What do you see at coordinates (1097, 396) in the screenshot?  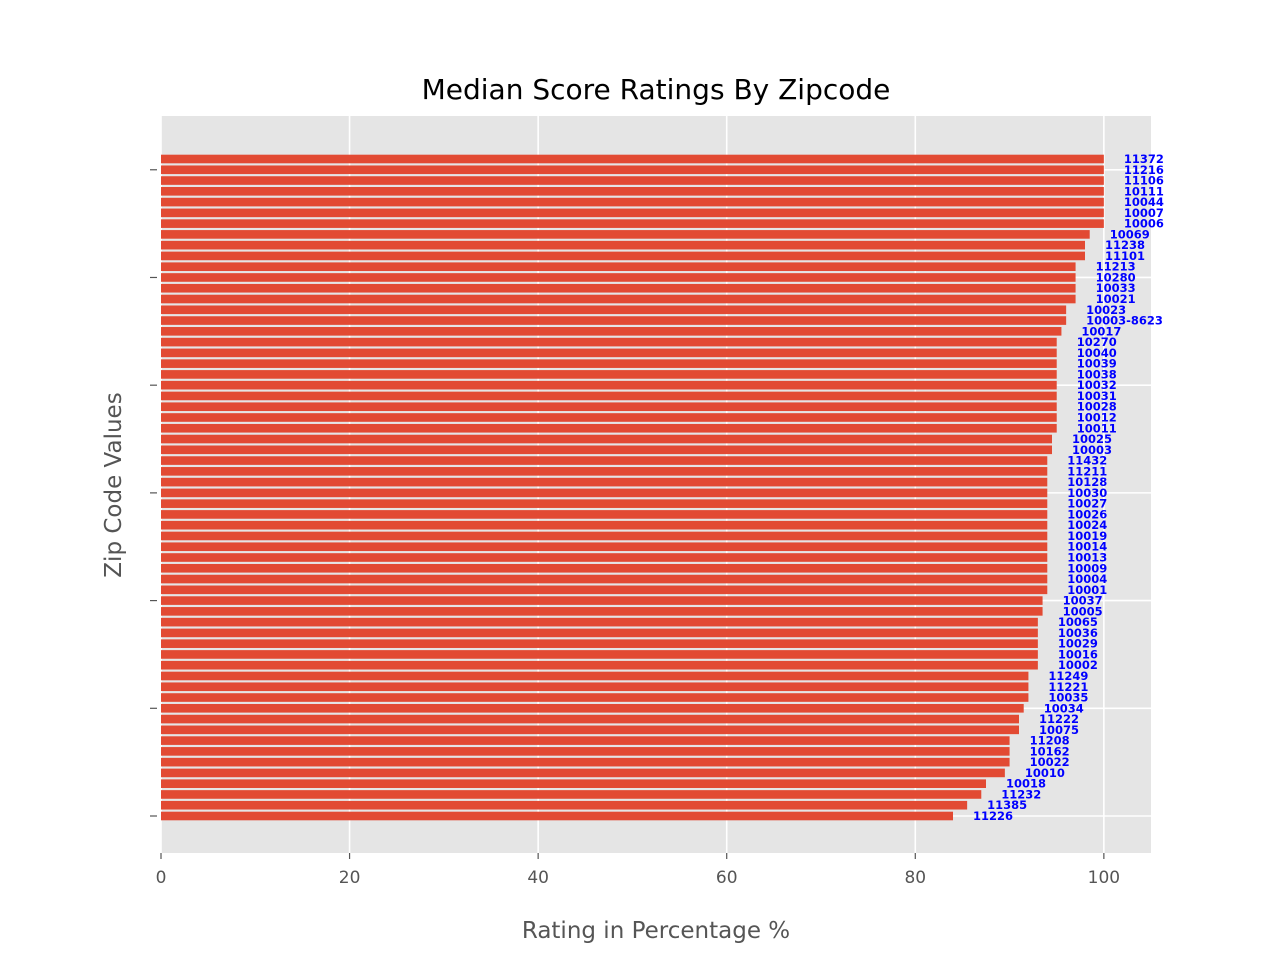 I see `bar-label: 10031` at bounding box center [1097, 396].